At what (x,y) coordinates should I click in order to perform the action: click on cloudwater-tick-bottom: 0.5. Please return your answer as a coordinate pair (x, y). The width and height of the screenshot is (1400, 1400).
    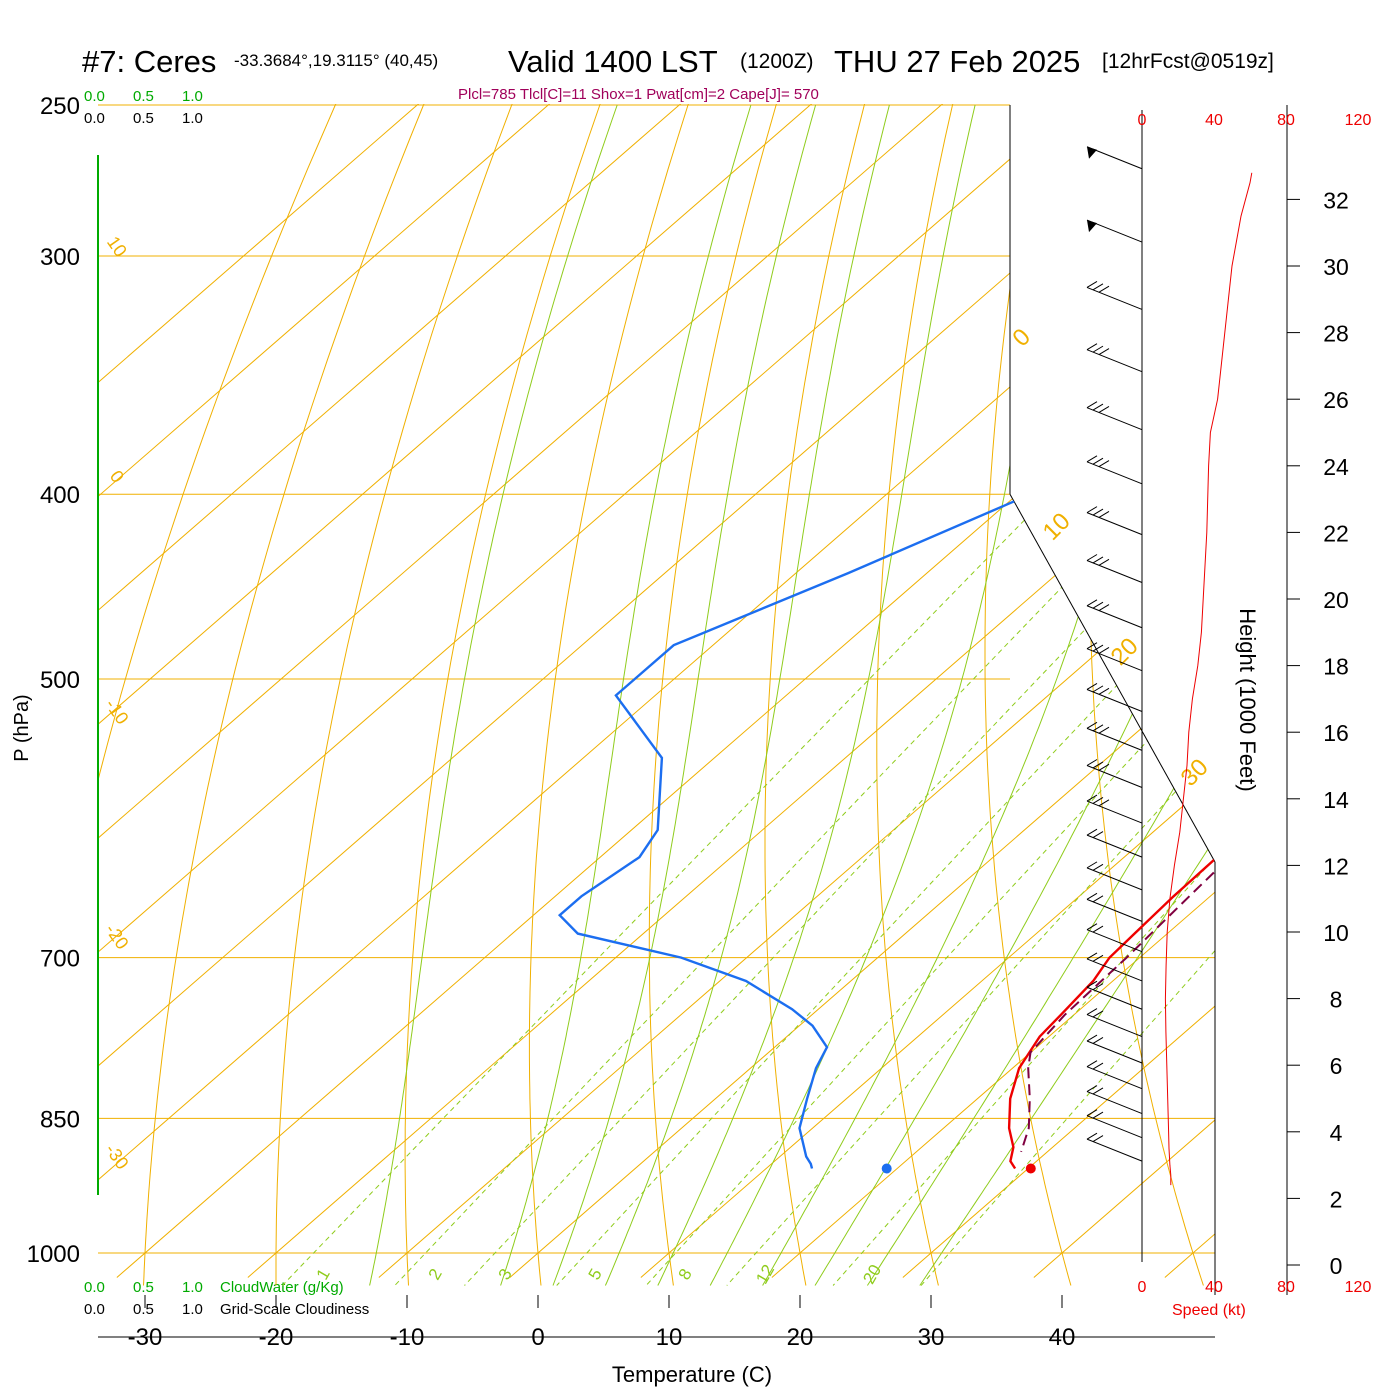
    Looking at the image, I should click on (143, 1287).